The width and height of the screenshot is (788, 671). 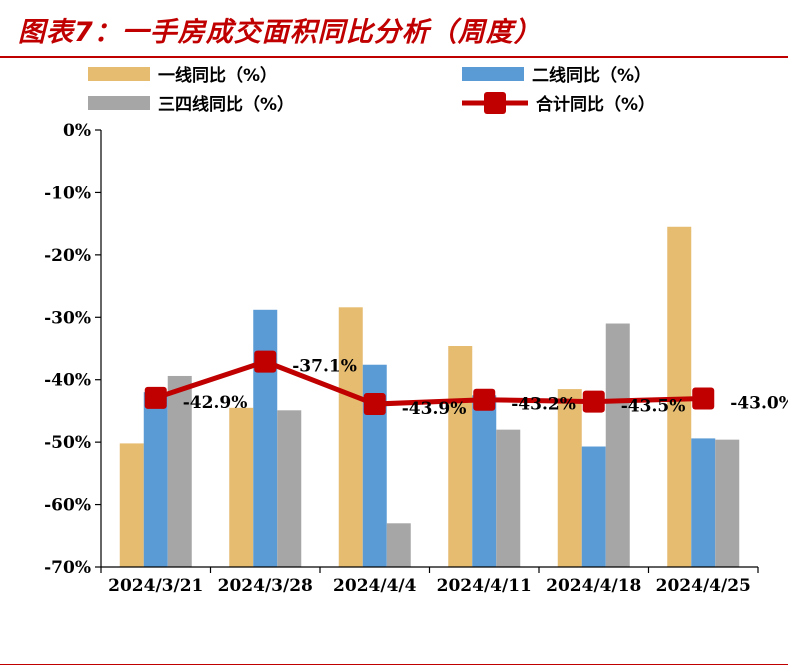 I want to click on data-label: -43.5%, so click(x=653, y=407).